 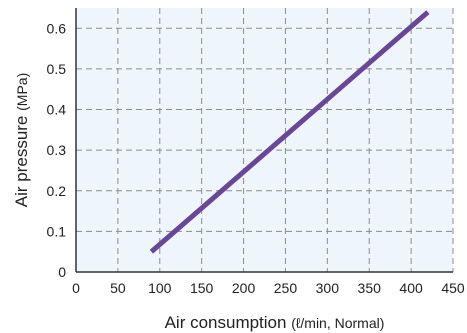 I want to click on y-tick-label: 0.6, so click(x=57, y=28).